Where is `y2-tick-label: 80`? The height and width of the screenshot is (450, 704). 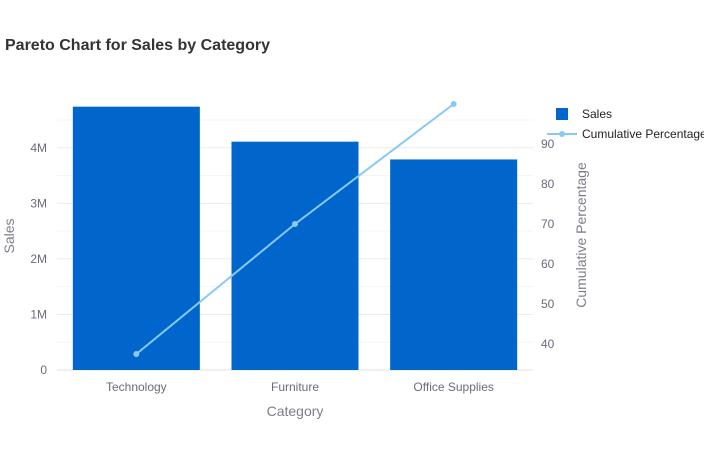
y2-tick-label: 80 is located at coordinates (548, 184).